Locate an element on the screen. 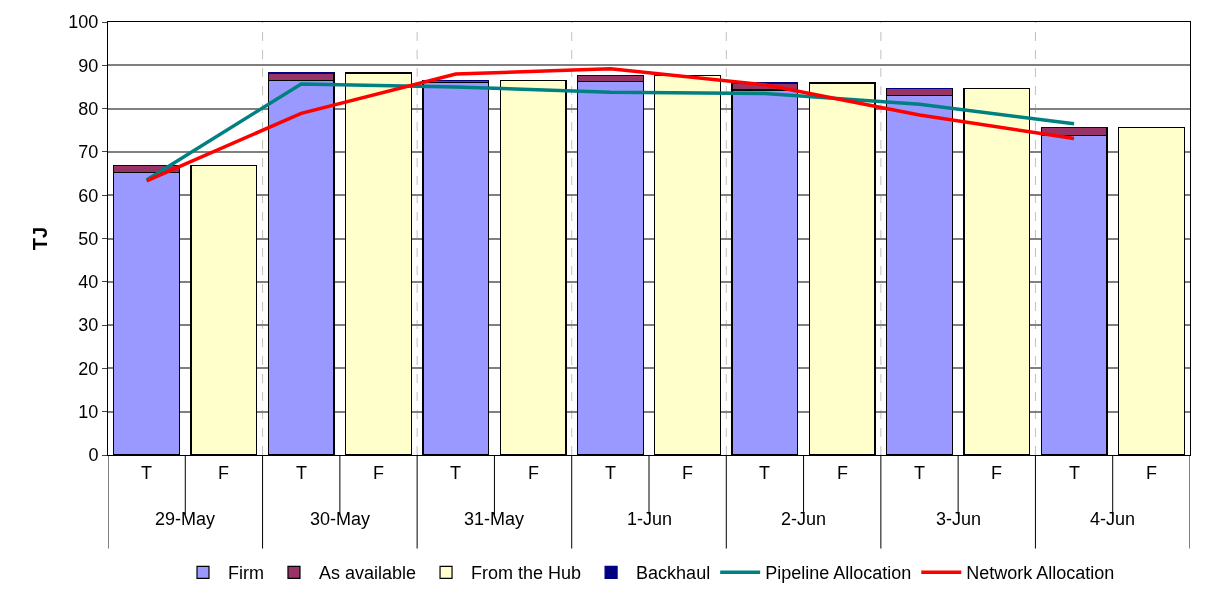 The height and width of the screenshot is (603, 1232). y-tick-label: 30 is located at coordinates (88, 325).